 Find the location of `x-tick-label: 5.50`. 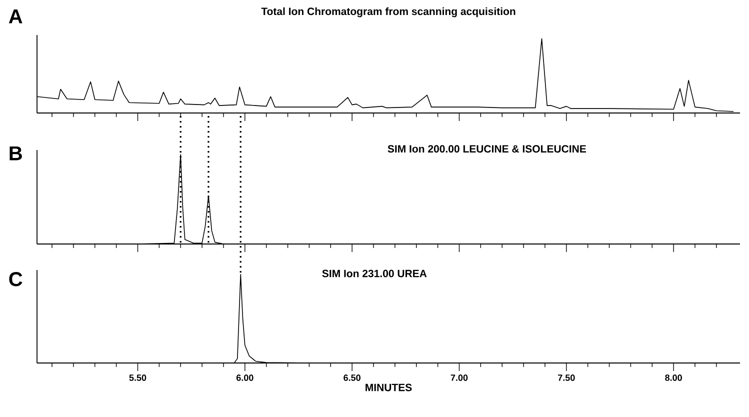

x-tick-label: 5.50 is located at coordinates (137, 377).